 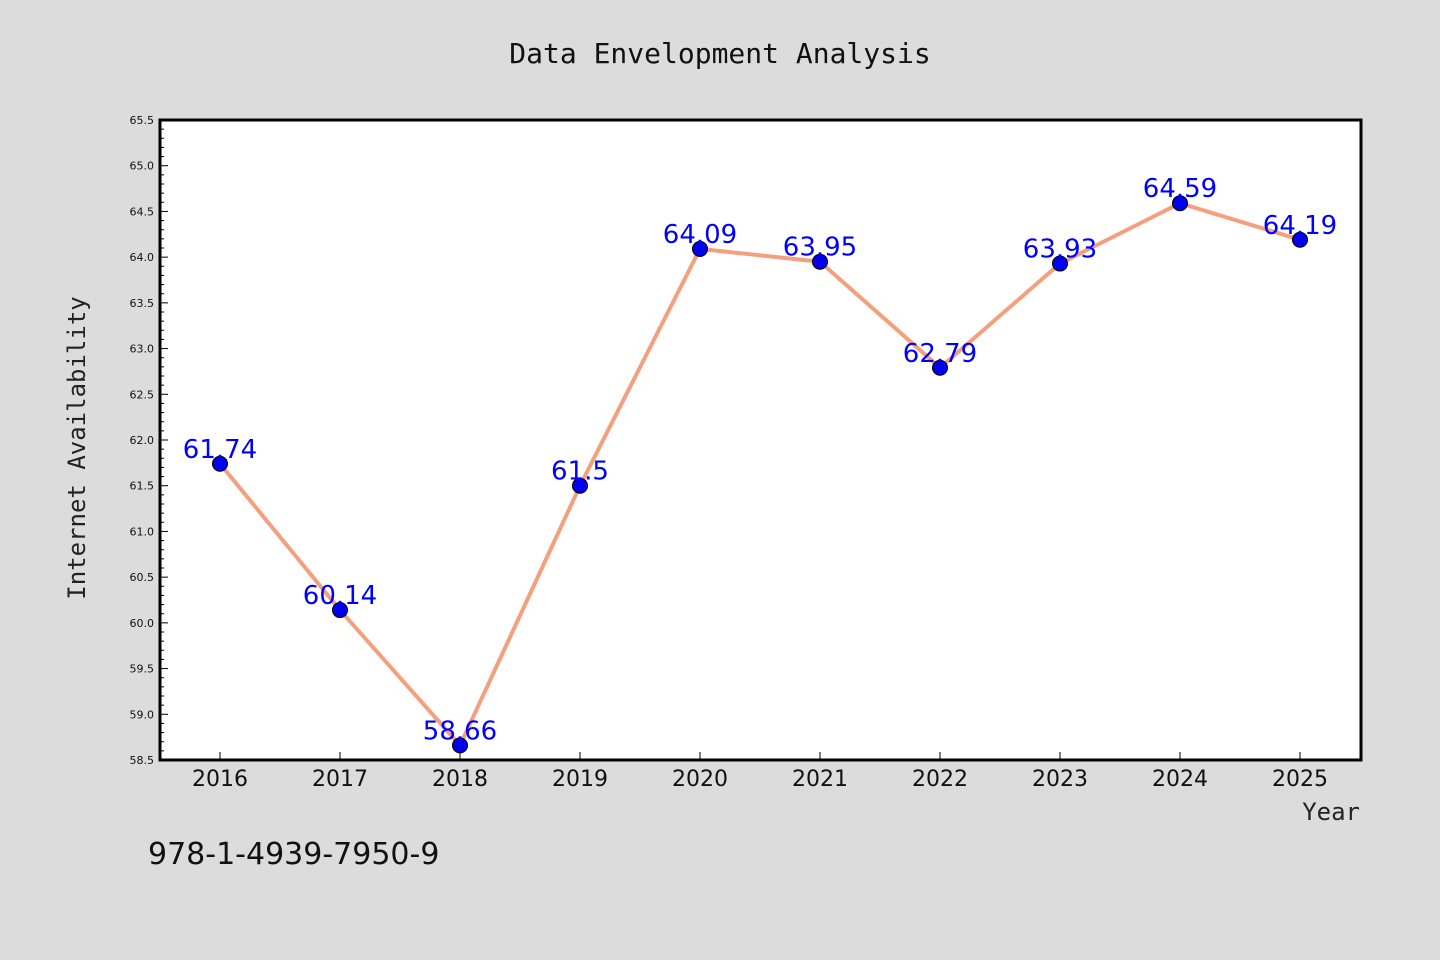 What do you see at coordinates (460, 731) in the screenshot?
I see `data-label: 58.66` at bounding box center [460, 731].